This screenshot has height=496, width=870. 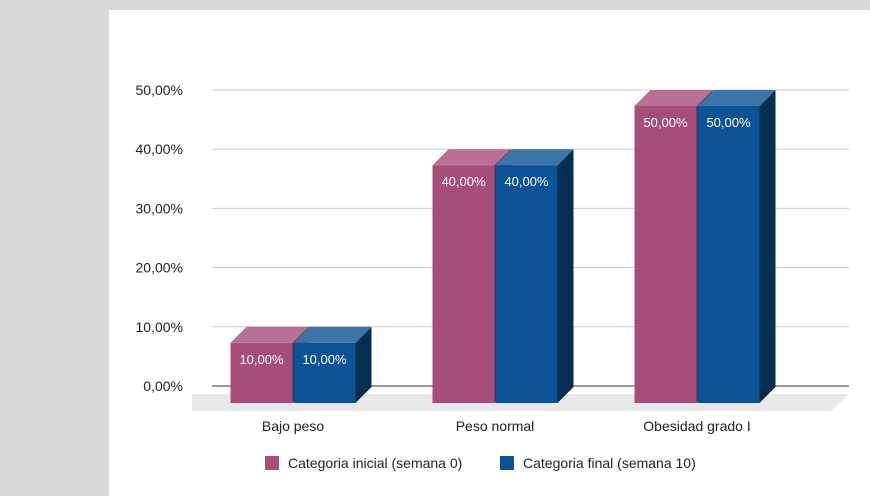 I want to click on y-tick-label: 50,00%, so click(x=159, y=90).